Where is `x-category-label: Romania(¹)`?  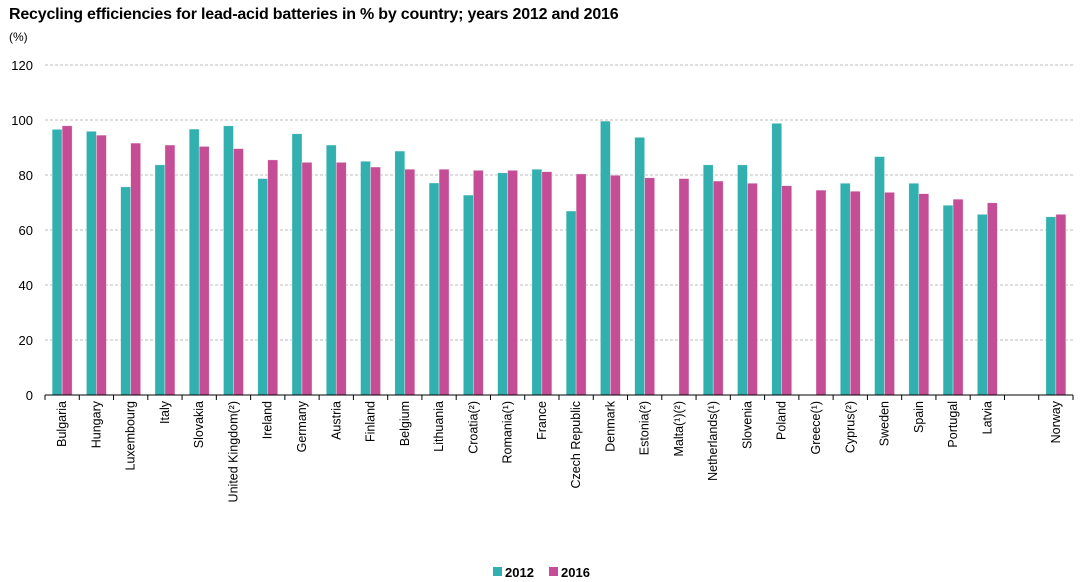 x-category-label: Romania(¹) is located at coordinates (508, 432).